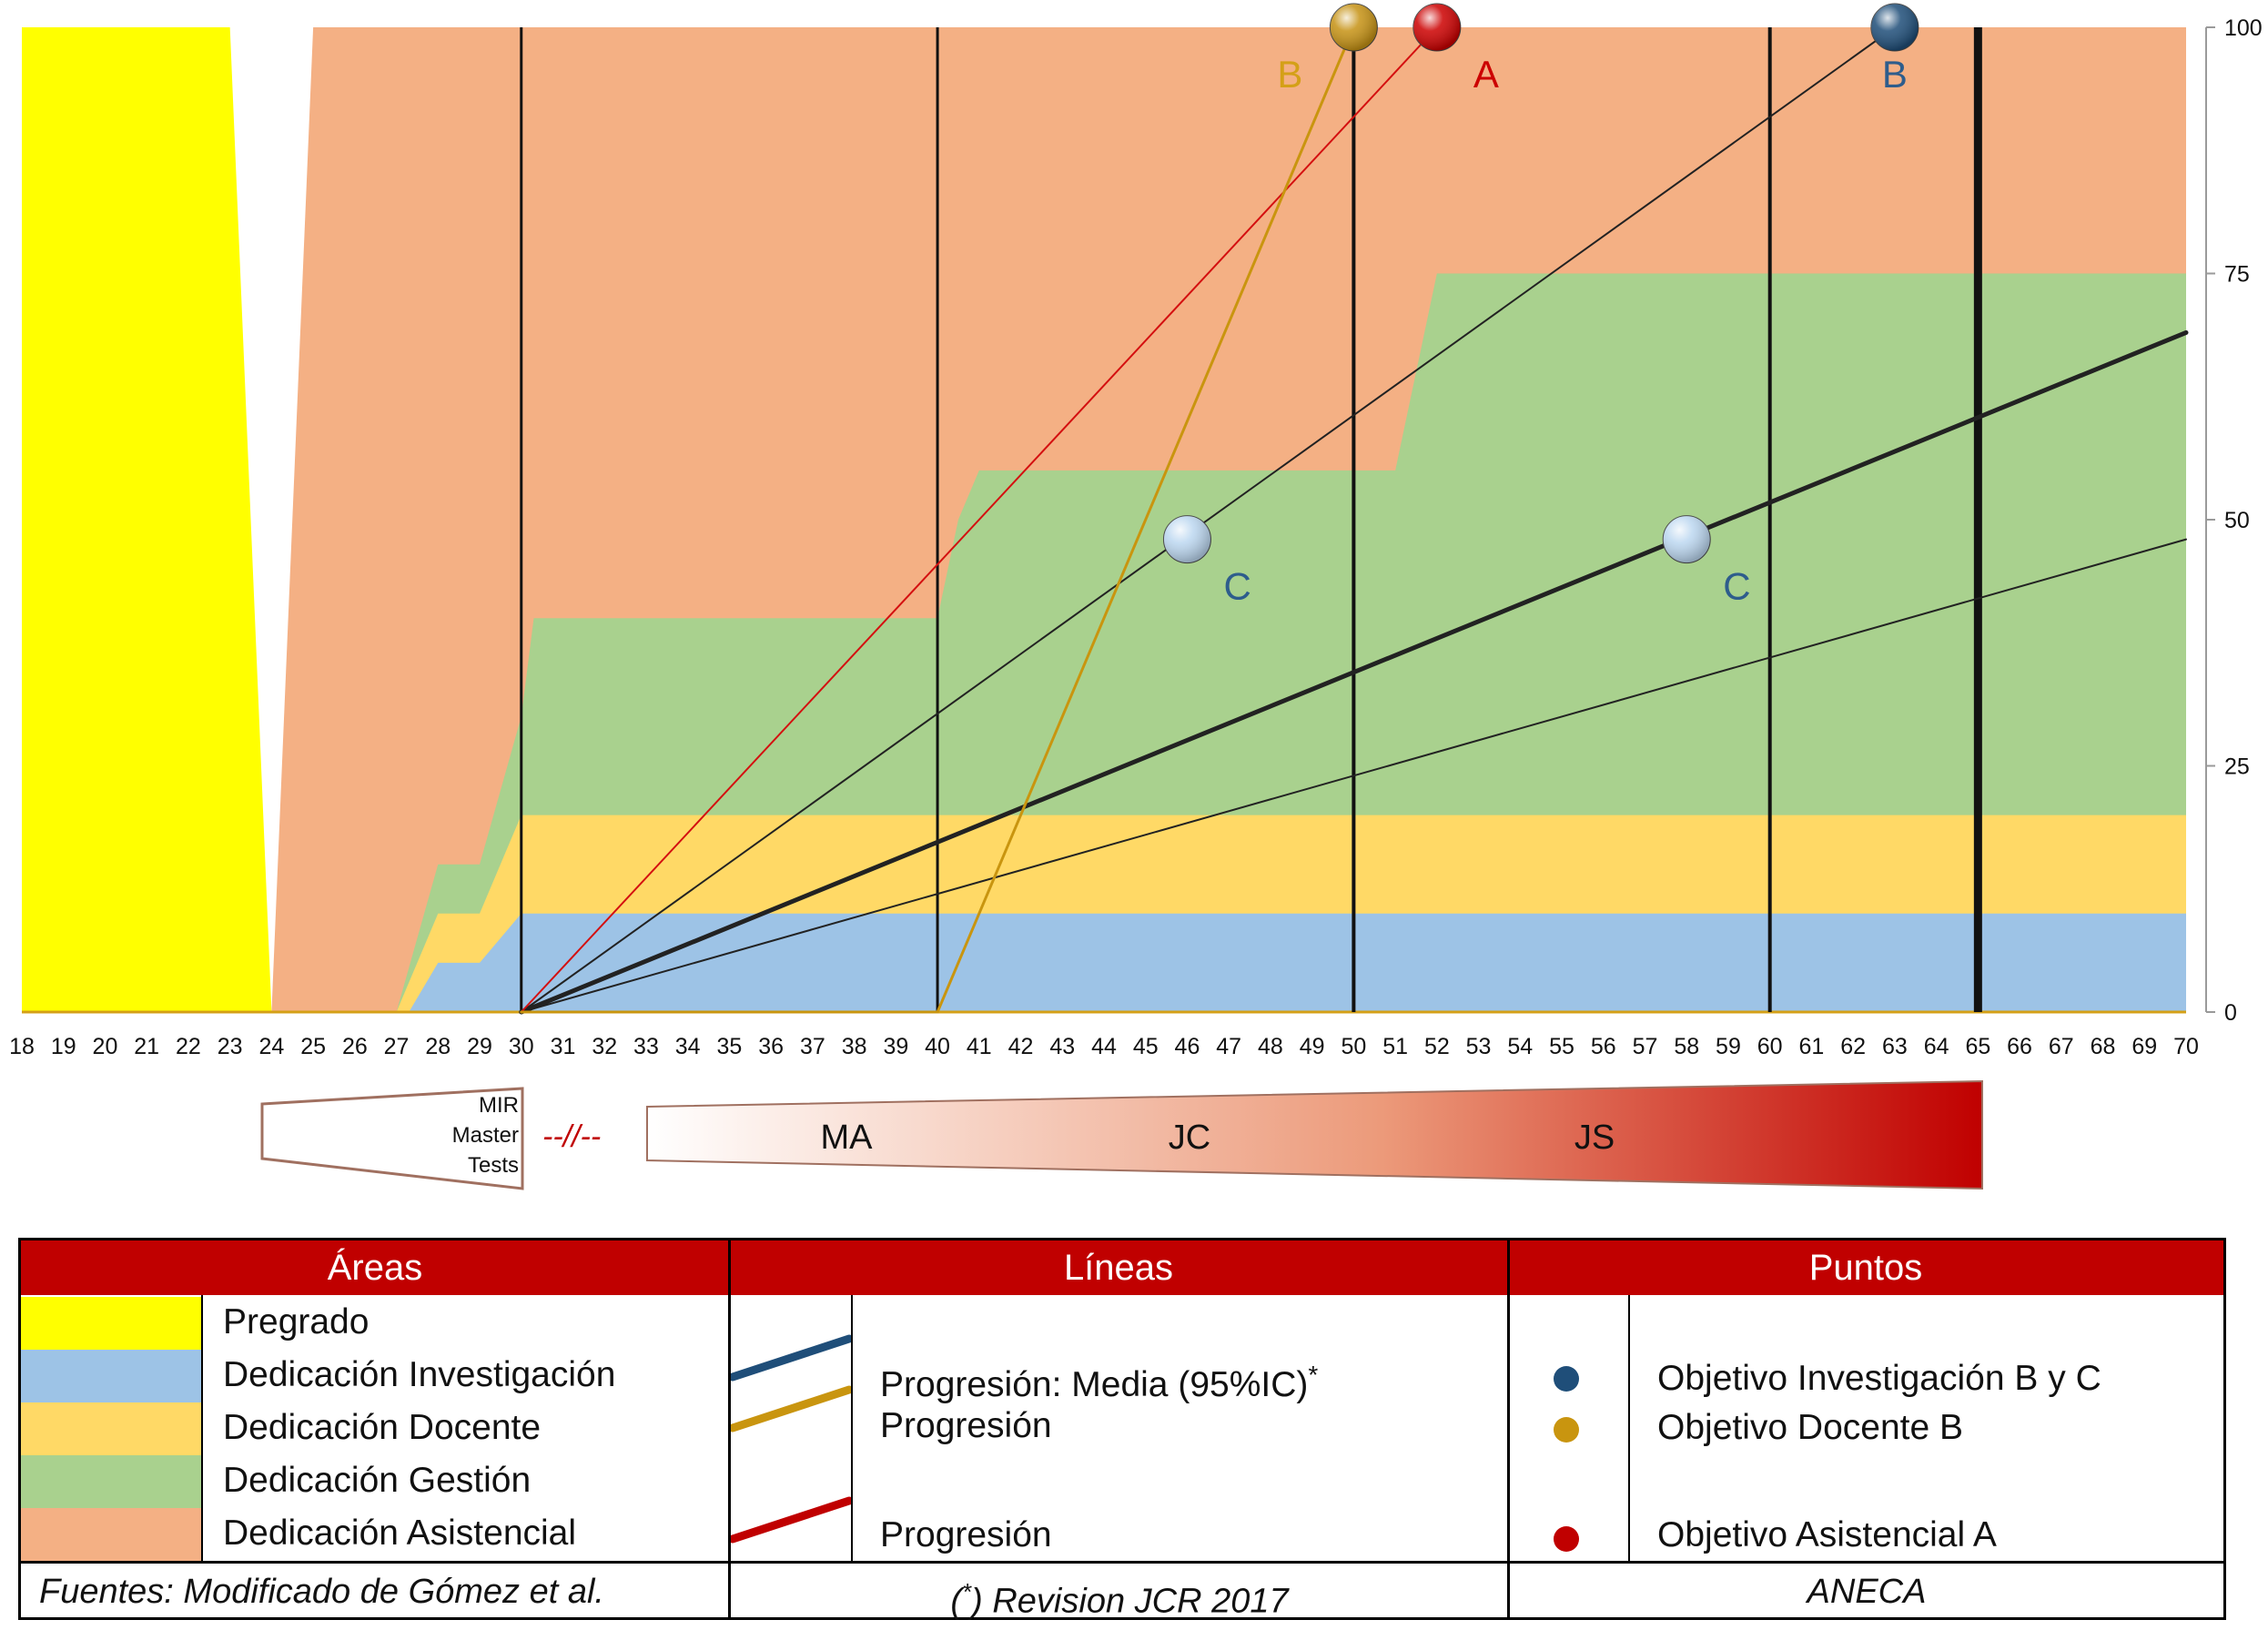 This screenshot has width=2268, height=1630. I want to click on x-tick-label: 36, so click(771, 1046).